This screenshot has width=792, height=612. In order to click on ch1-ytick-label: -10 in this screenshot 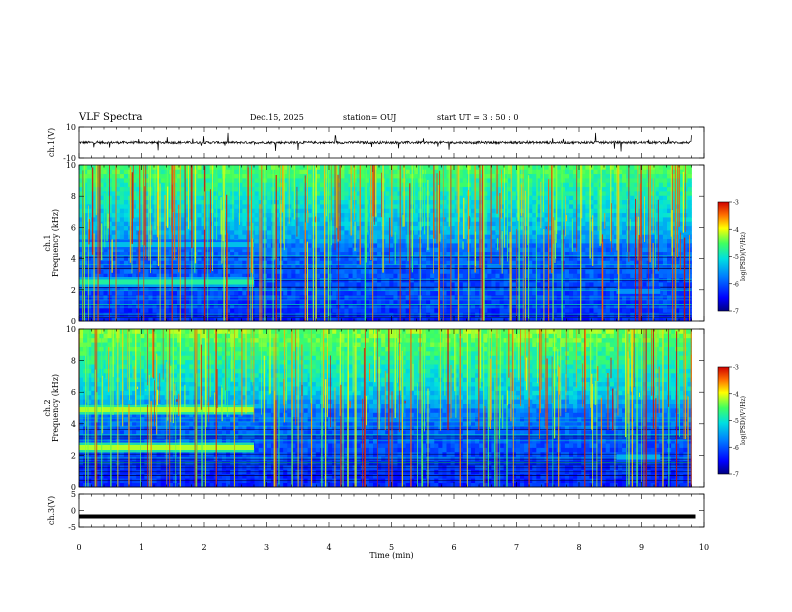, I will do `click(69, 158)`.